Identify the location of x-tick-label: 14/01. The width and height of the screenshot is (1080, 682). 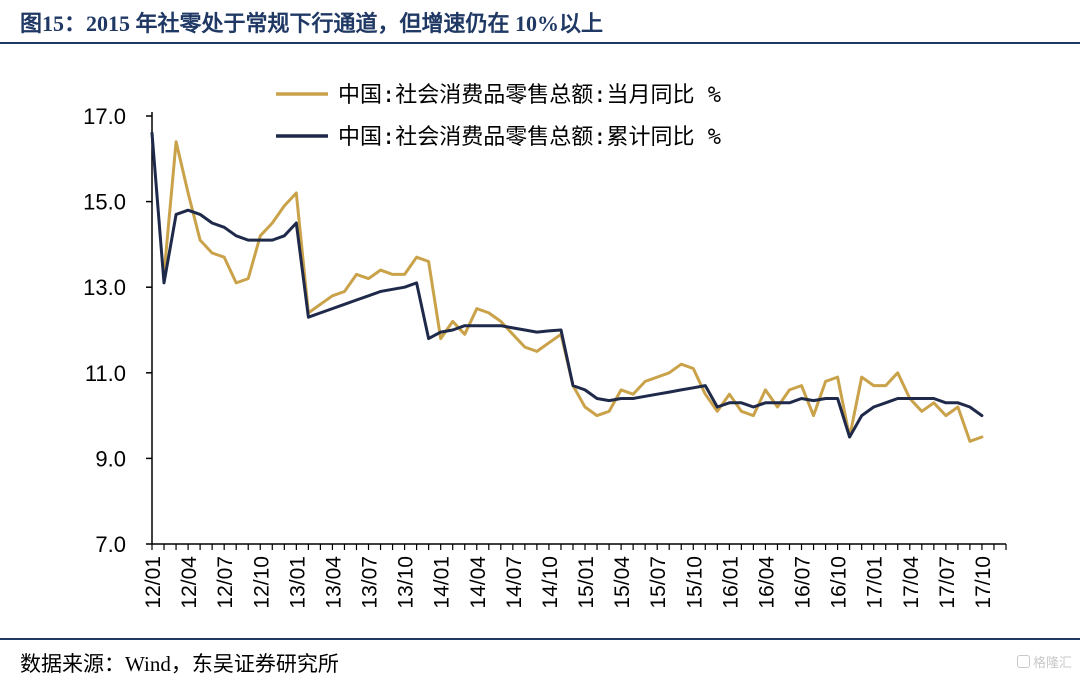
(442, 582).